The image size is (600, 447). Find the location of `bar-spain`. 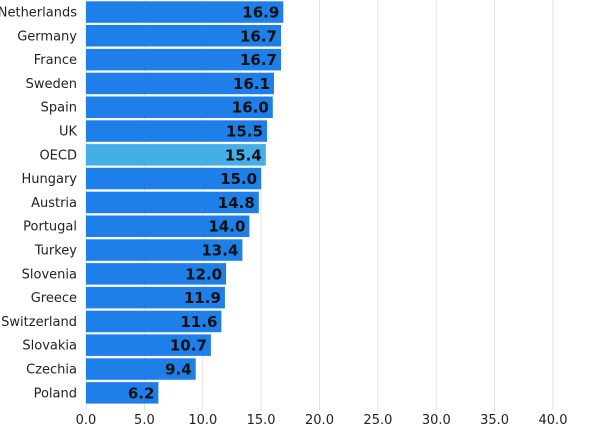

bar-spain is located at coordinates (179, 107).